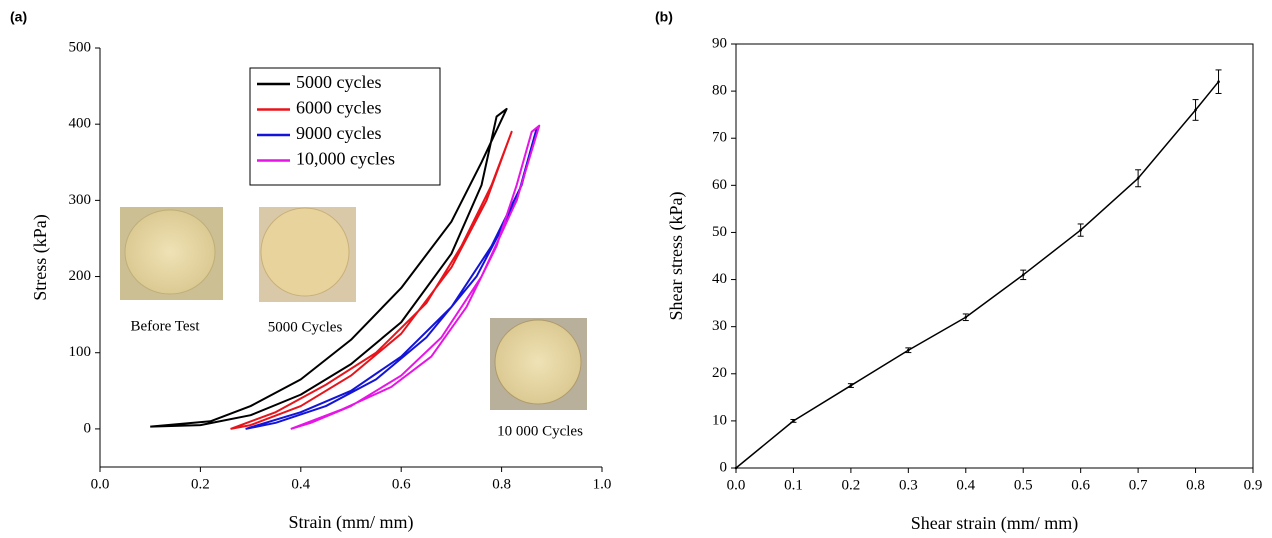  I want to click on y-tick-label: 70, so click(719, 138).